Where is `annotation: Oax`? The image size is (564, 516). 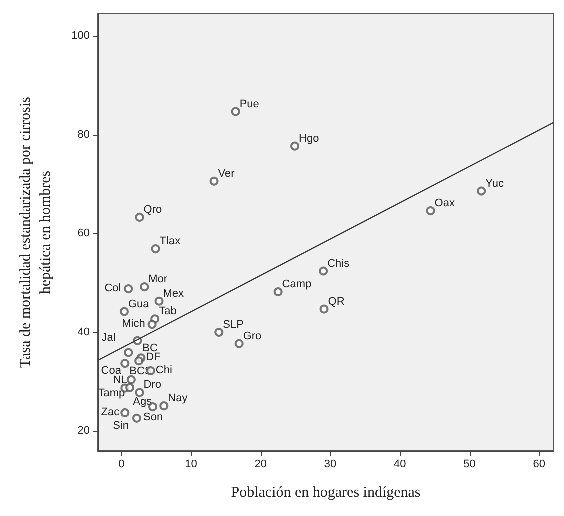 annotation: Oax is located at coordinates (445, 204).